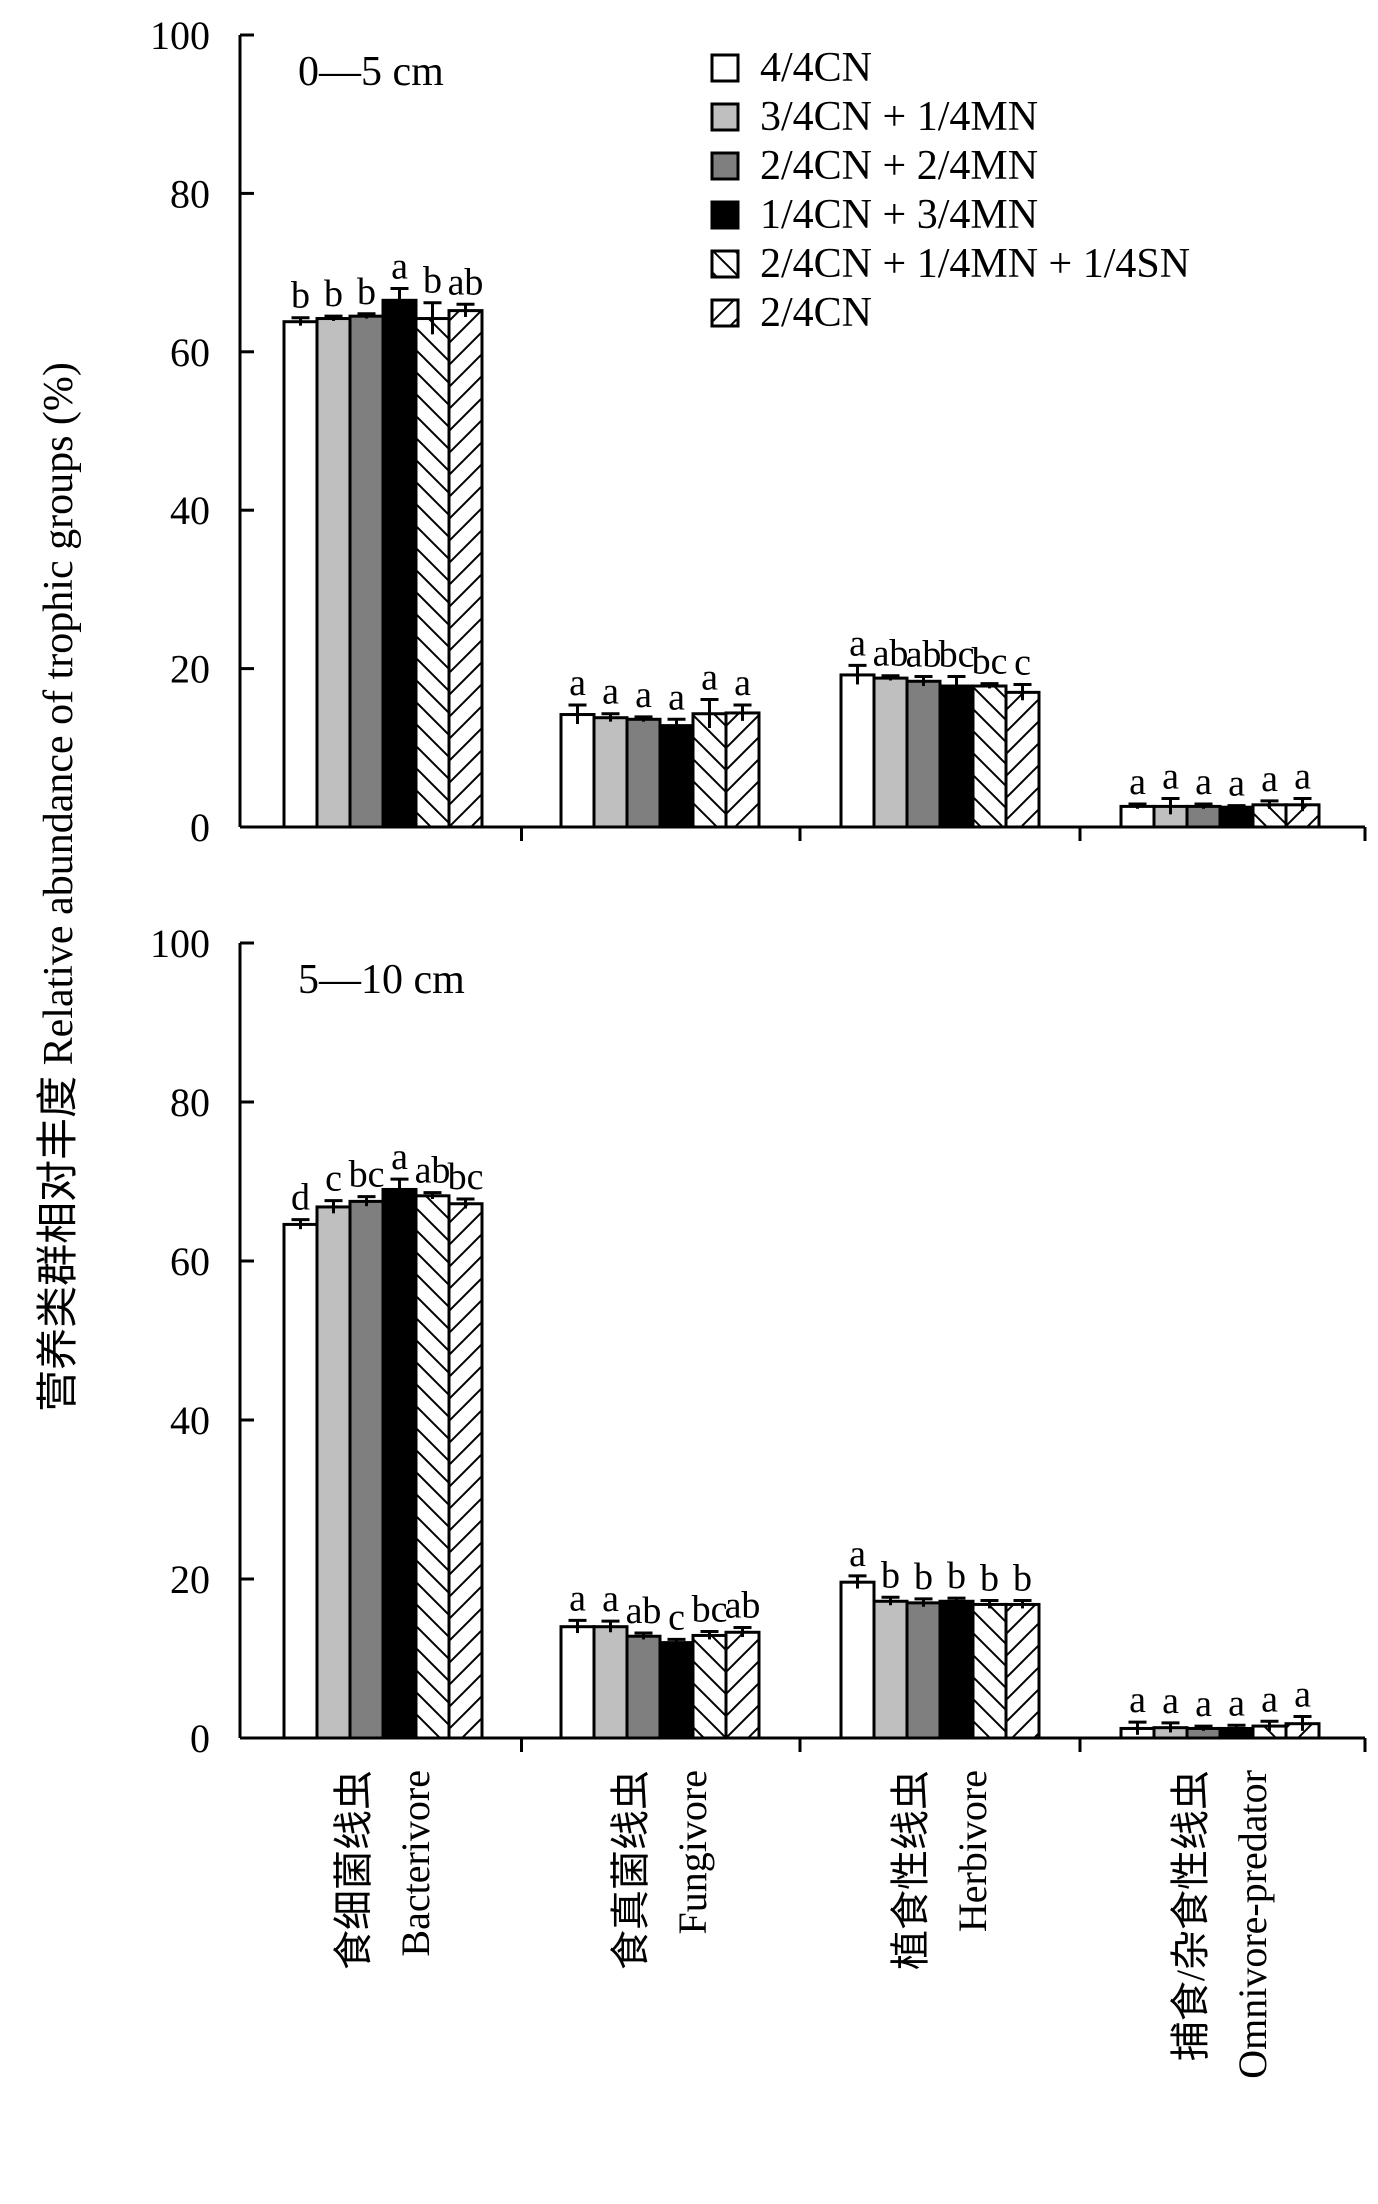 This screenshot has width=1378, height=2204. I want to click on legend-label: 2/4CN, so click(816, 313).